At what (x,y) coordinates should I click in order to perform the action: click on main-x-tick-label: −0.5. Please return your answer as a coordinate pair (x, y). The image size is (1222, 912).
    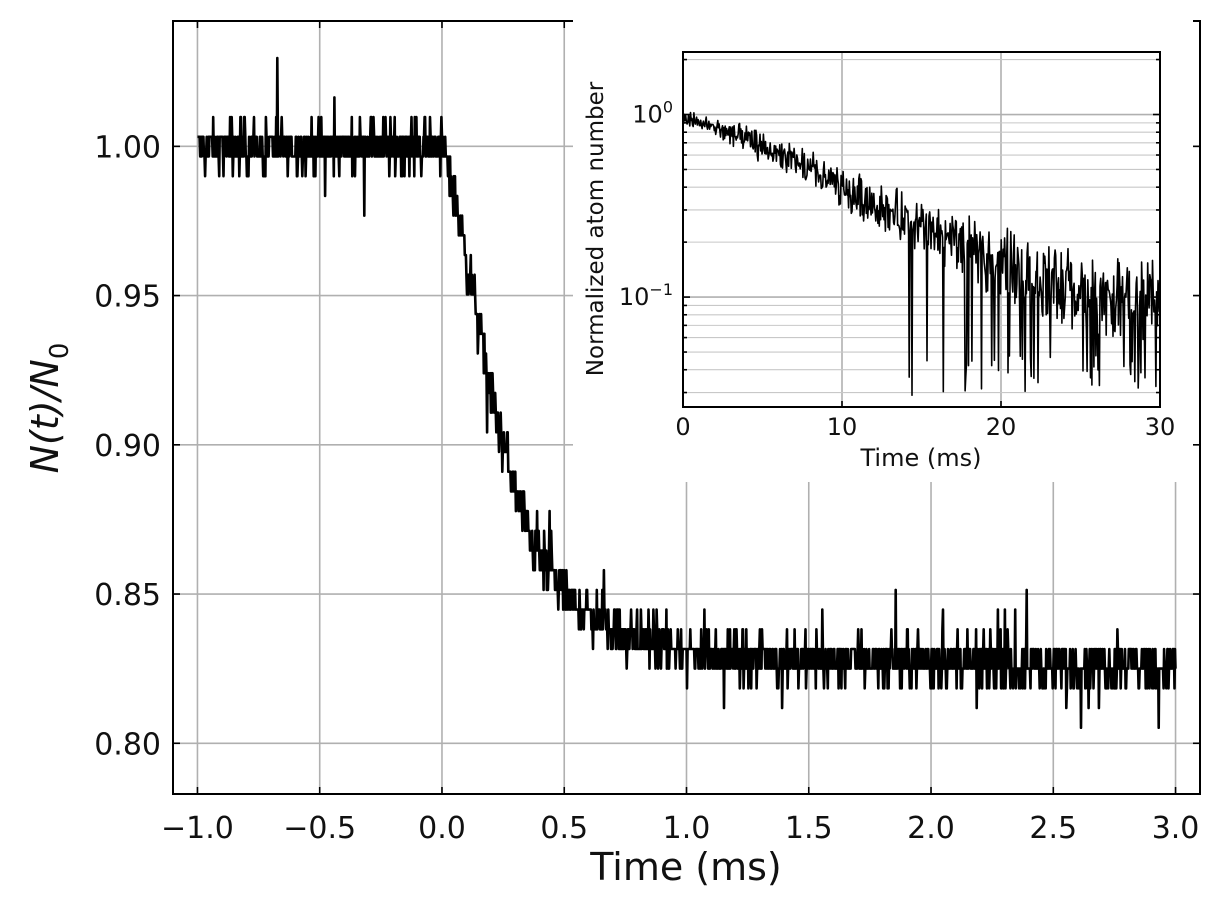
    Looking at the image, I should click on (319, 828).